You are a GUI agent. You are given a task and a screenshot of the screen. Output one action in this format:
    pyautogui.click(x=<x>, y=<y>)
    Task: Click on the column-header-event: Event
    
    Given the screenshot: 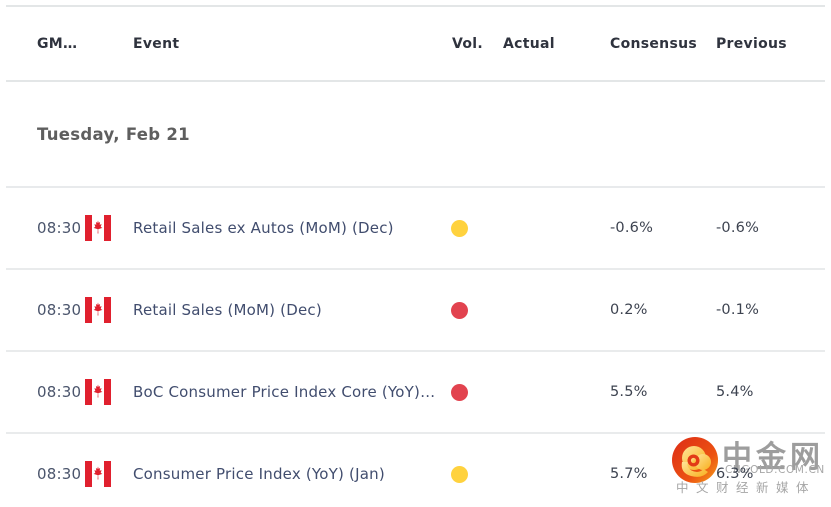 What is the action you would take?
    pyautogui.click(x=156, y=43)
    